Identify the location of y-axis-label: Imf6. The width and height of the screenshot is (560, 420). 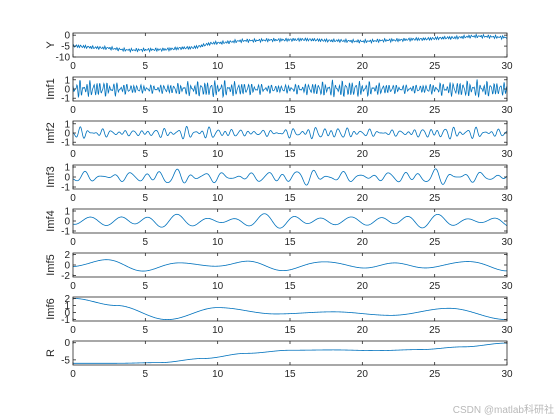
(51, 308).